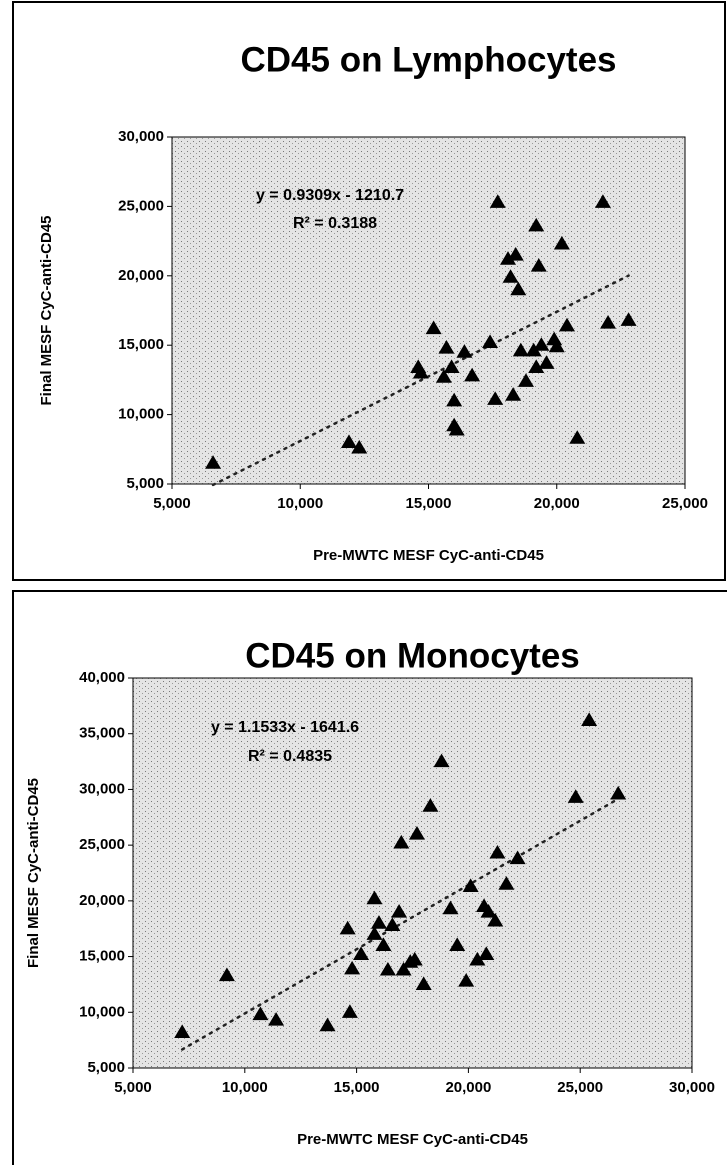 Image resolution: width=727 pixels, height=1165 pixels. What do you see at coordinates (285, 727) in the screenshot?
I see `trendline-equation: y = 1.1533x - 1641.6` at bounding box center [285, 727].